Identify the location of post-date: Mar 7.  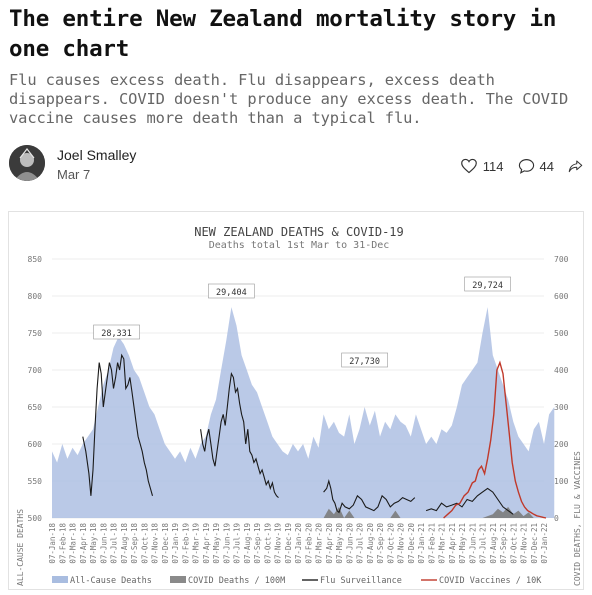
(74, 174).